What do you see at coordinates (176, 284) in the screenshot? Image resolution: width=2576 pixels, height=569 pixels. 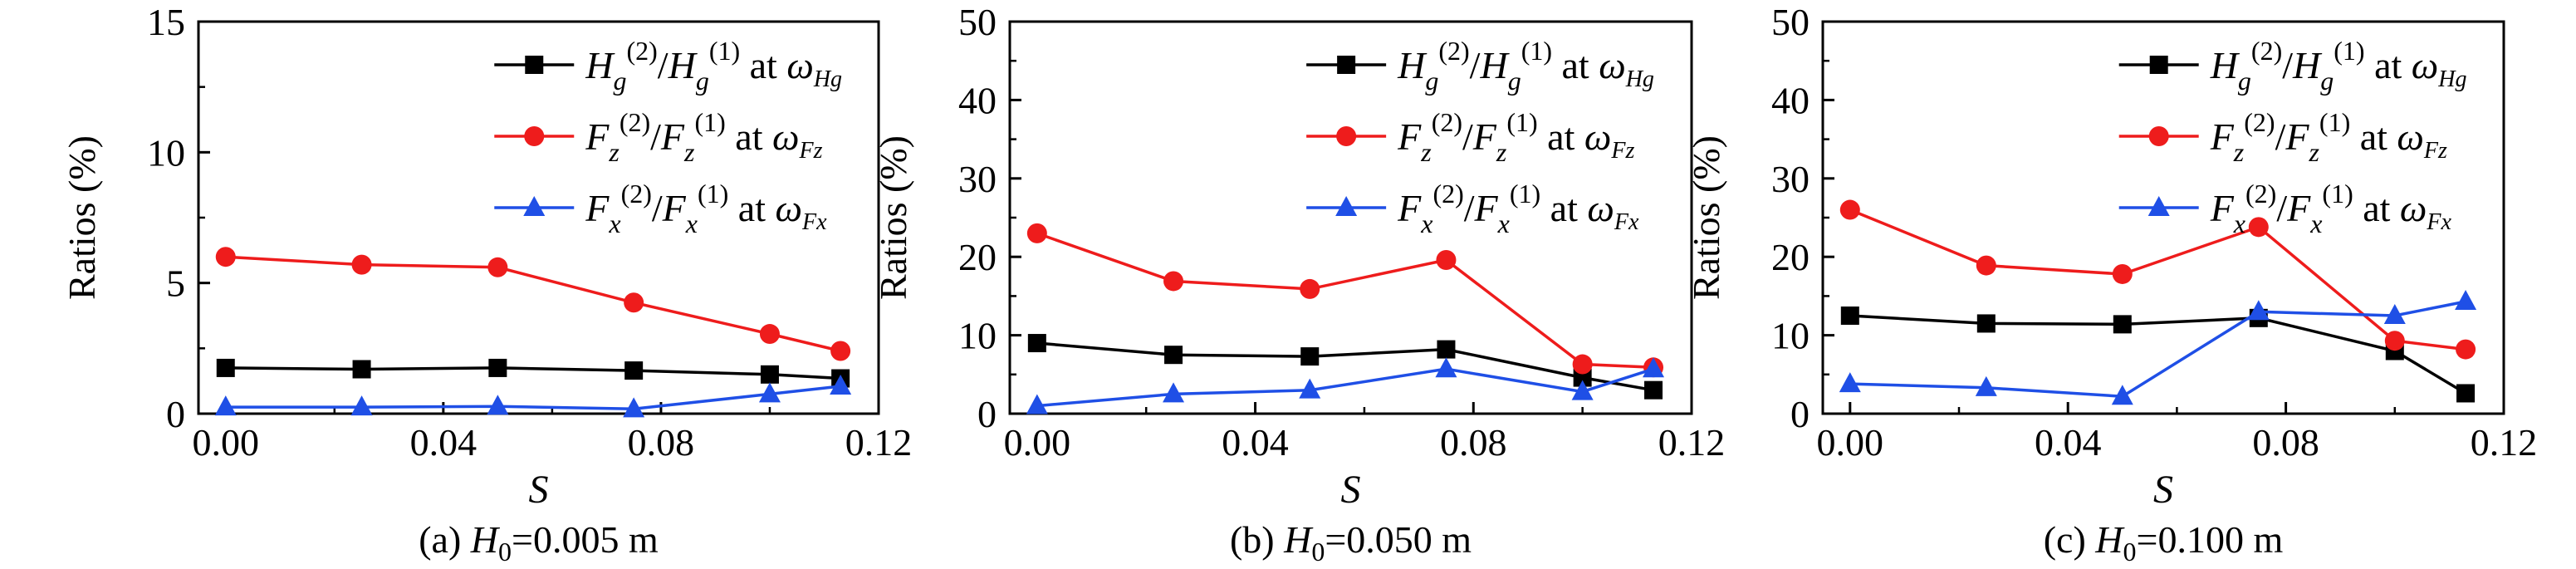 I see `y-tick-label: 5` at bounding box center [176, 284].